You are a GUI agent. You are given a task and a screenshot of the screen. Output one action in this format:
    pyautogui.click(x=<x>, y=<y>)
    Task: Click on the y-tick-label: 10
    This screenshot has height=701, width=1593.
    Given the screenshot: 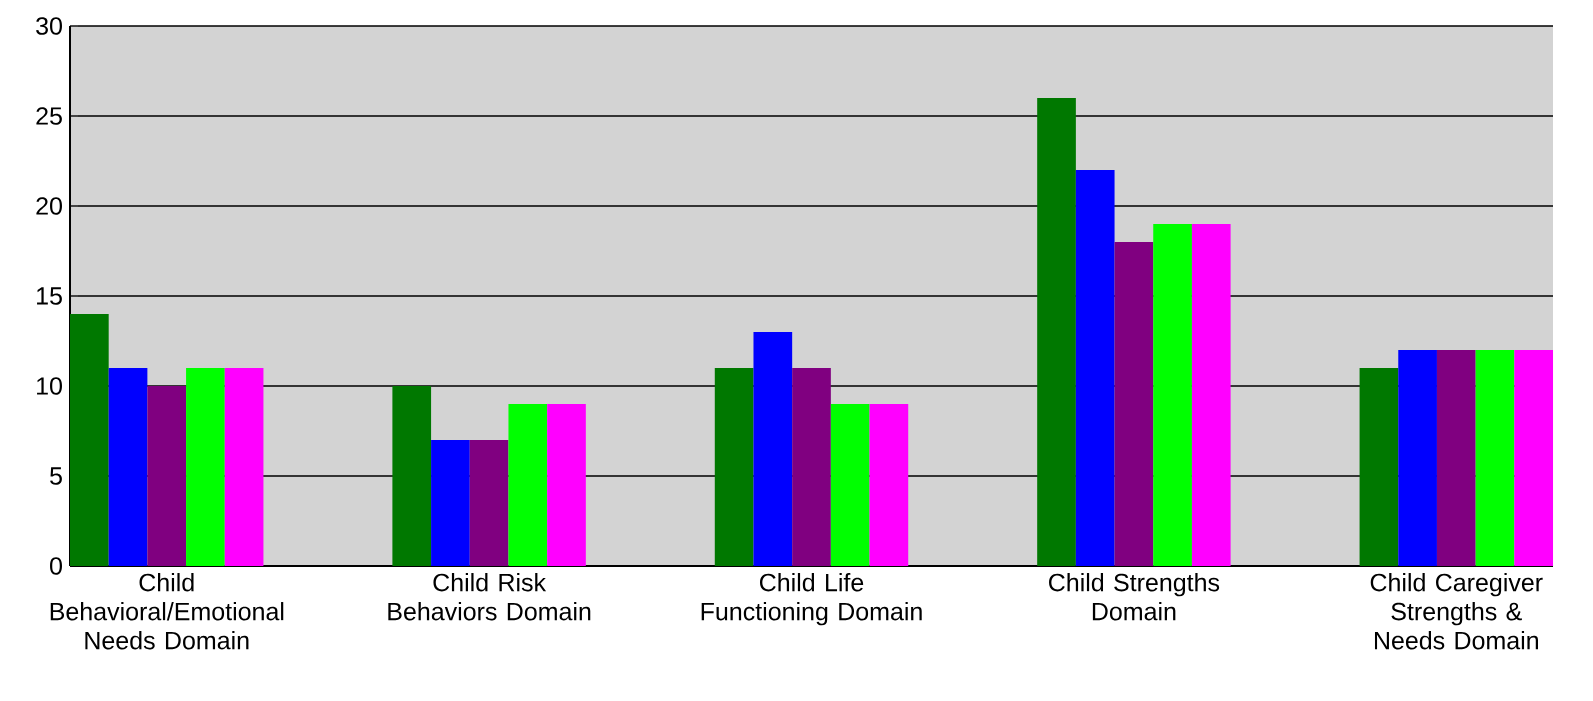 What is the action you would take?
    pyautogui.click(x=49, y=386)
    